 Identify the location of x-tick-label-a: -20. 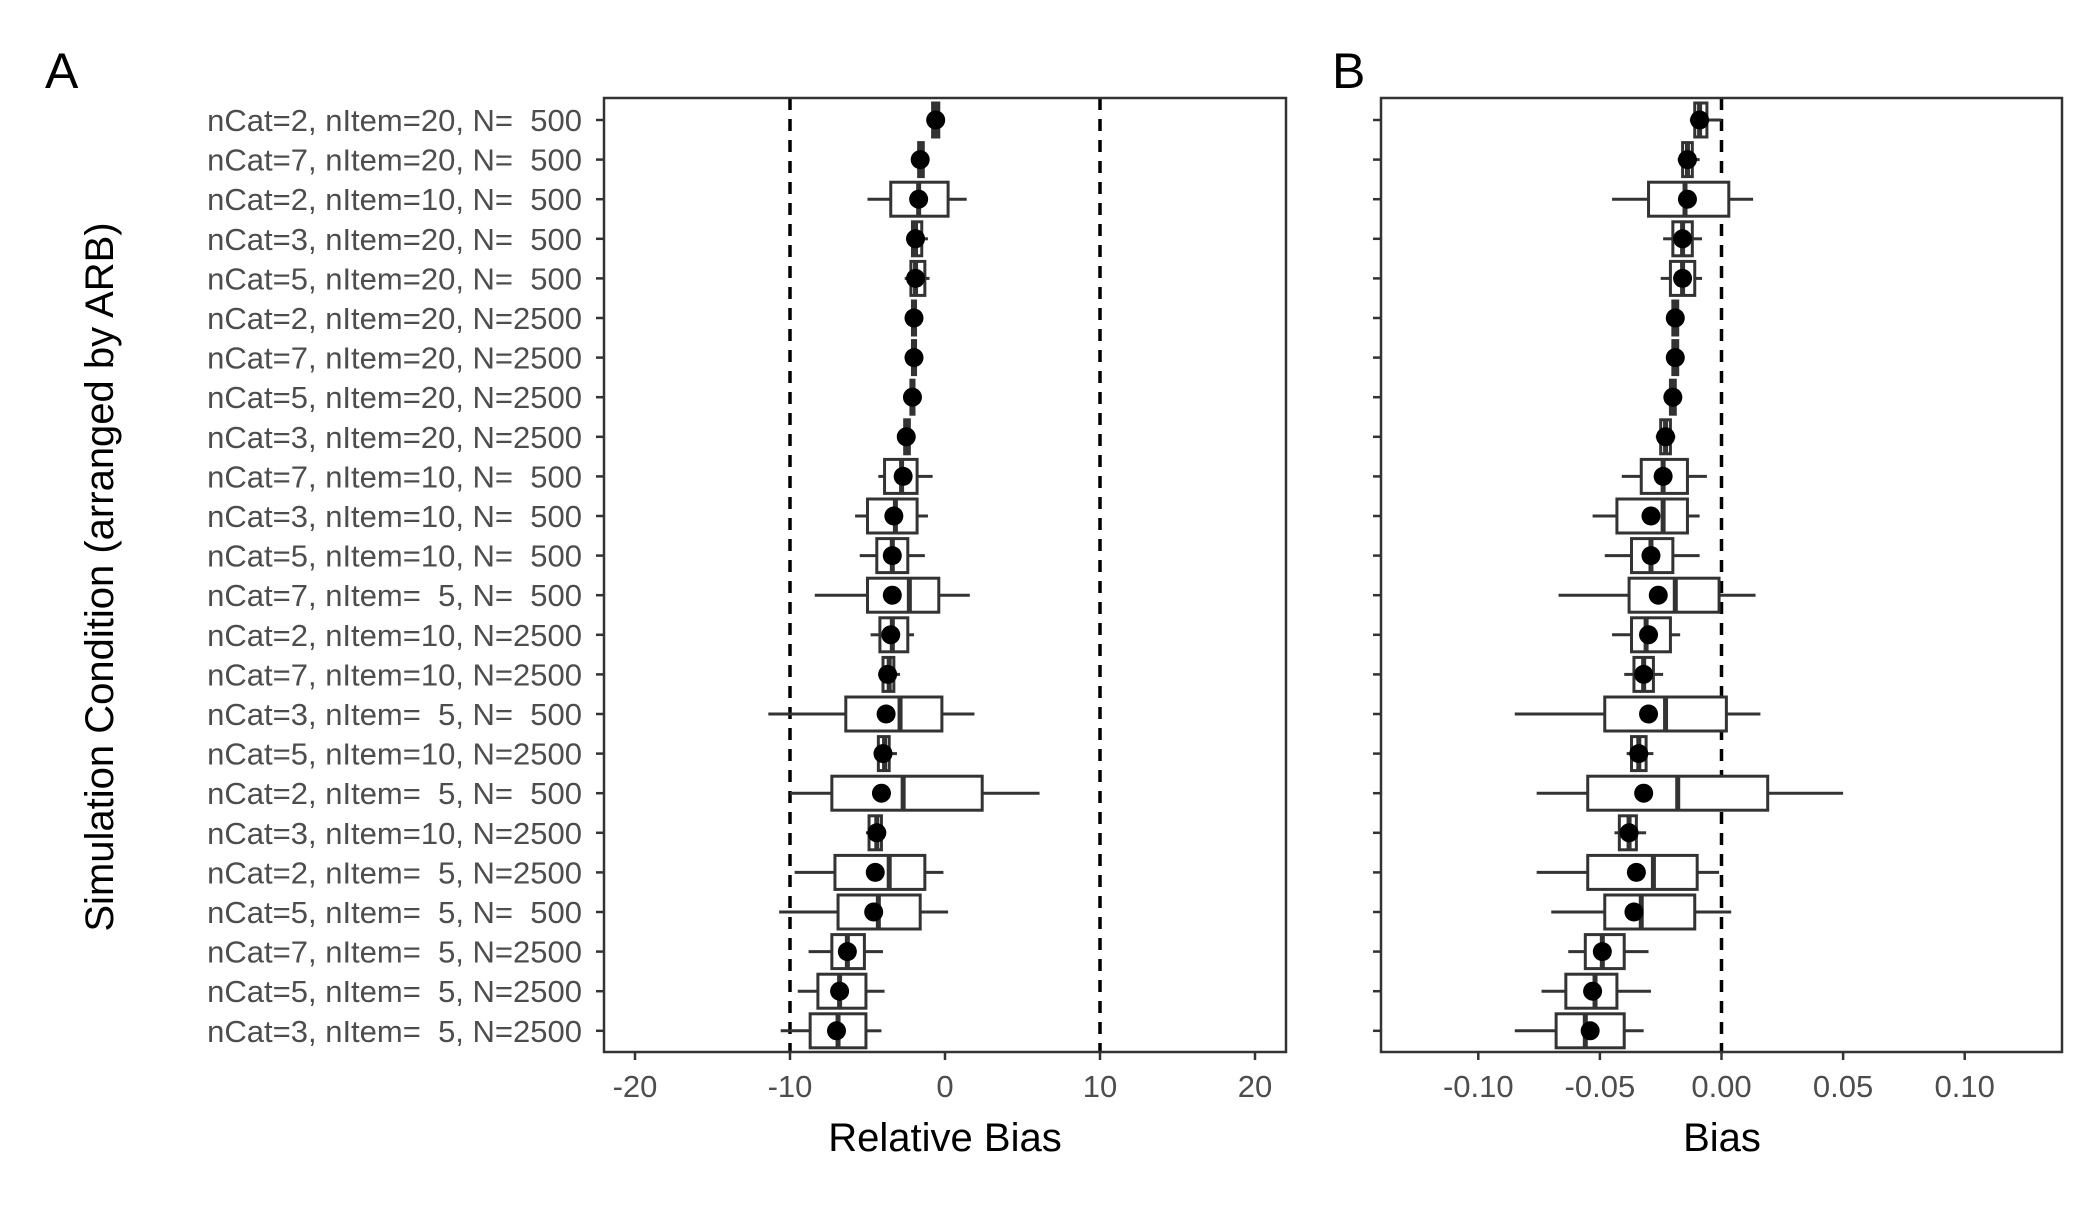
(635, 1086).